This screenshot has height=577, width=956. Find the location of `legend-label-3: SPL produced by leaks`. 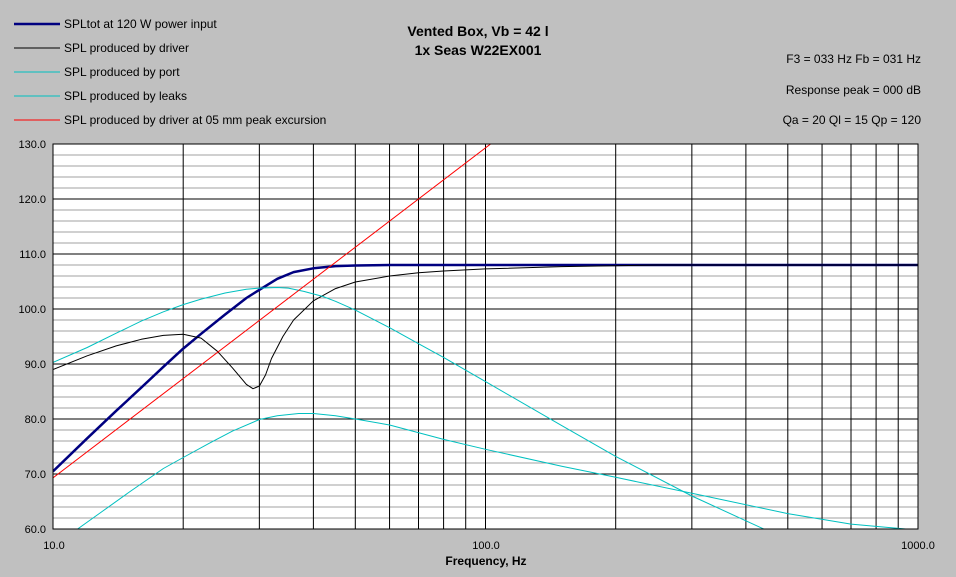

legend-label-3: SPL produced by leaks is located at coordinates (125, 96).